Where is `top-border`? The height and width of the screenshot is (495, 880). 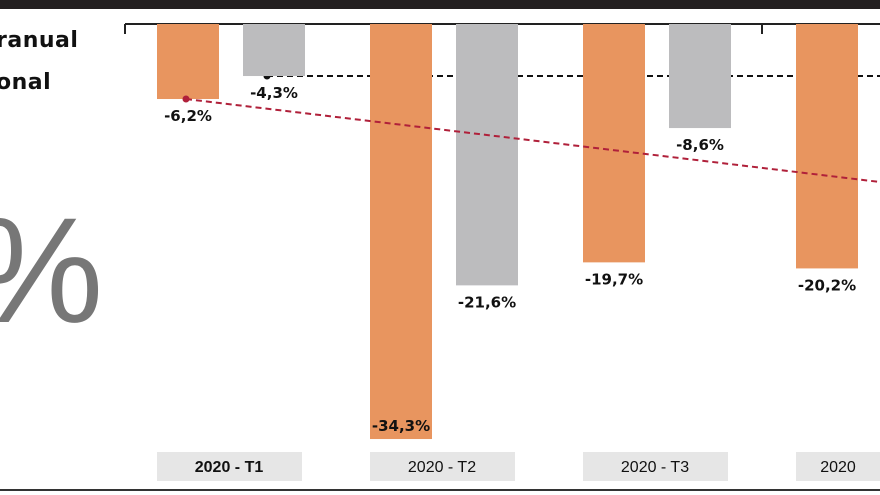 top-border is located at coordinates (440, 4).